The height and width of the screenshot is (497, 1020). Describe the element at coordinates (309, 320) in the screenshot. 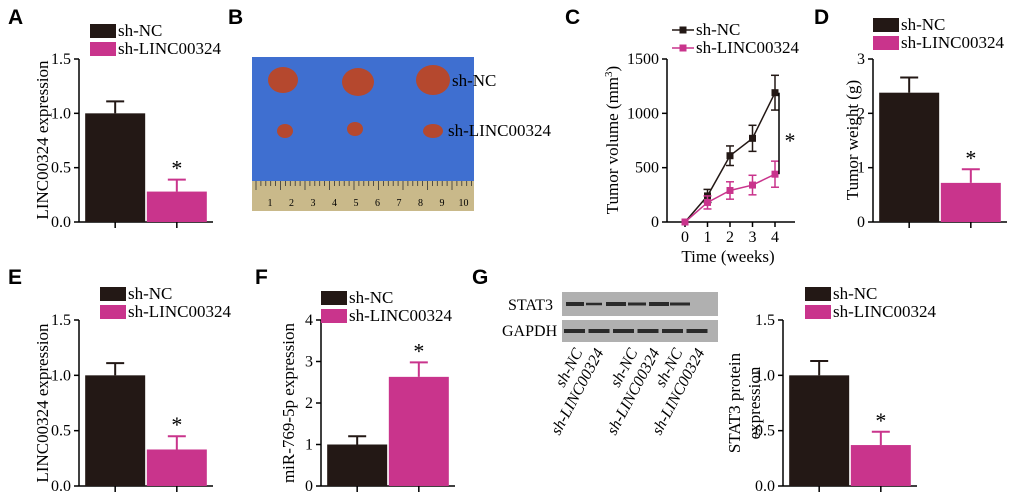

I see `y-tick-label: 4` at that location.